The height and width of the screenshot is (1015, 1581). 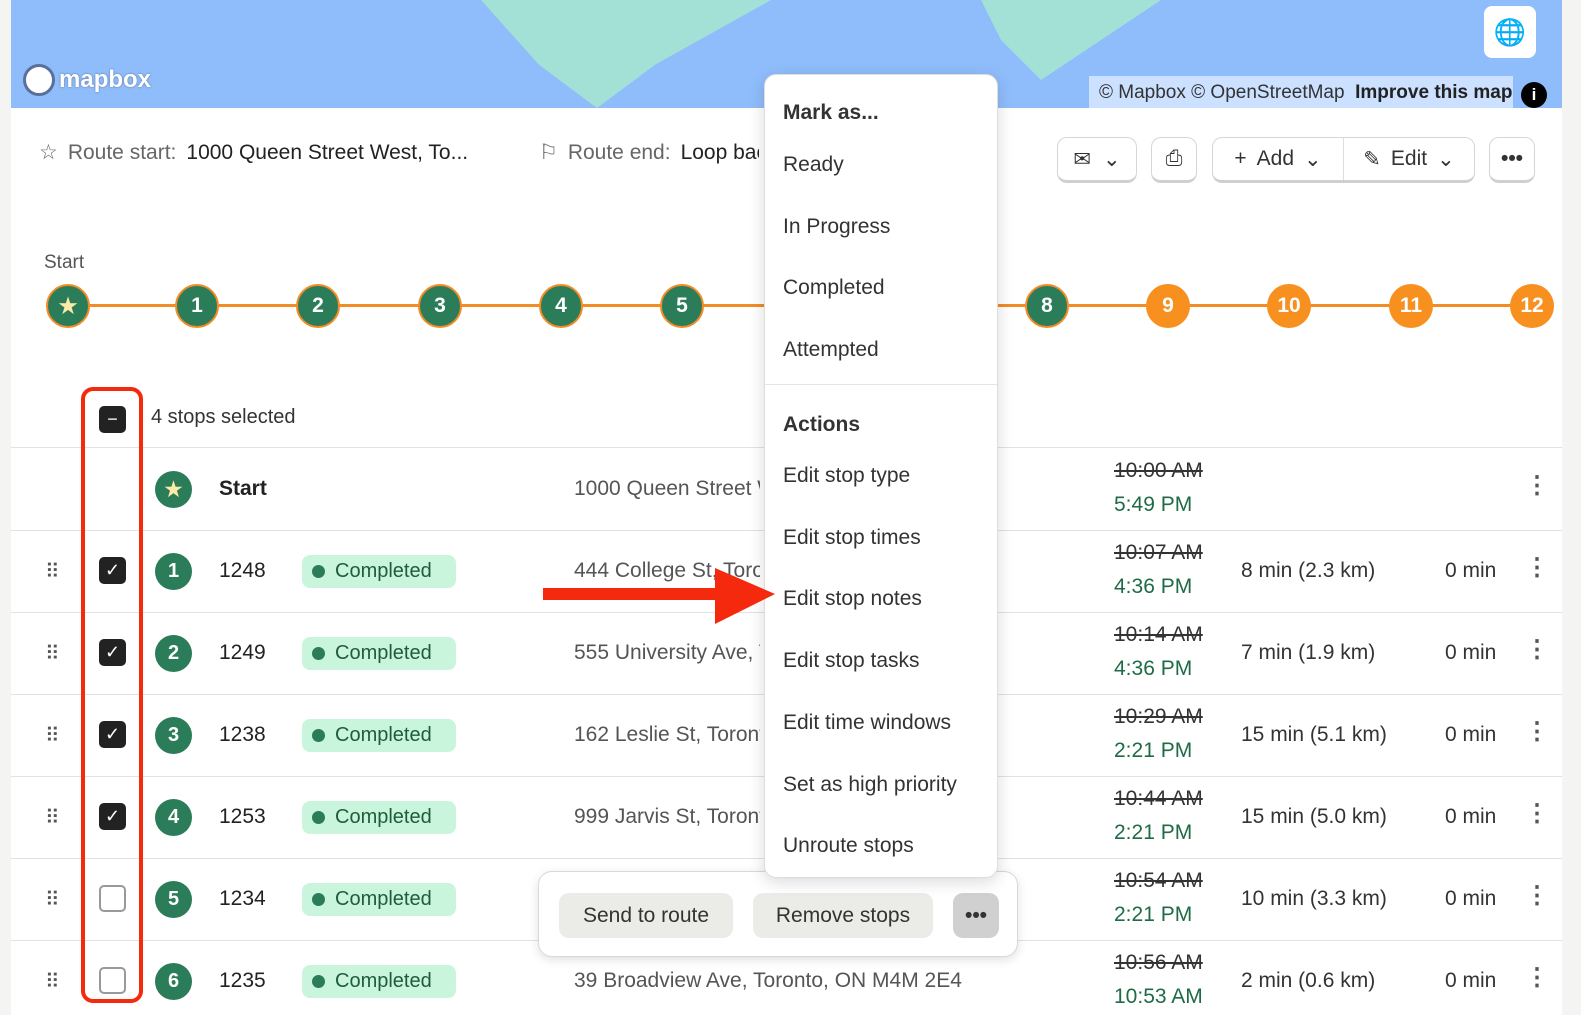 I want to click on timeline-stop: 8, so click(x=1047, y=306).